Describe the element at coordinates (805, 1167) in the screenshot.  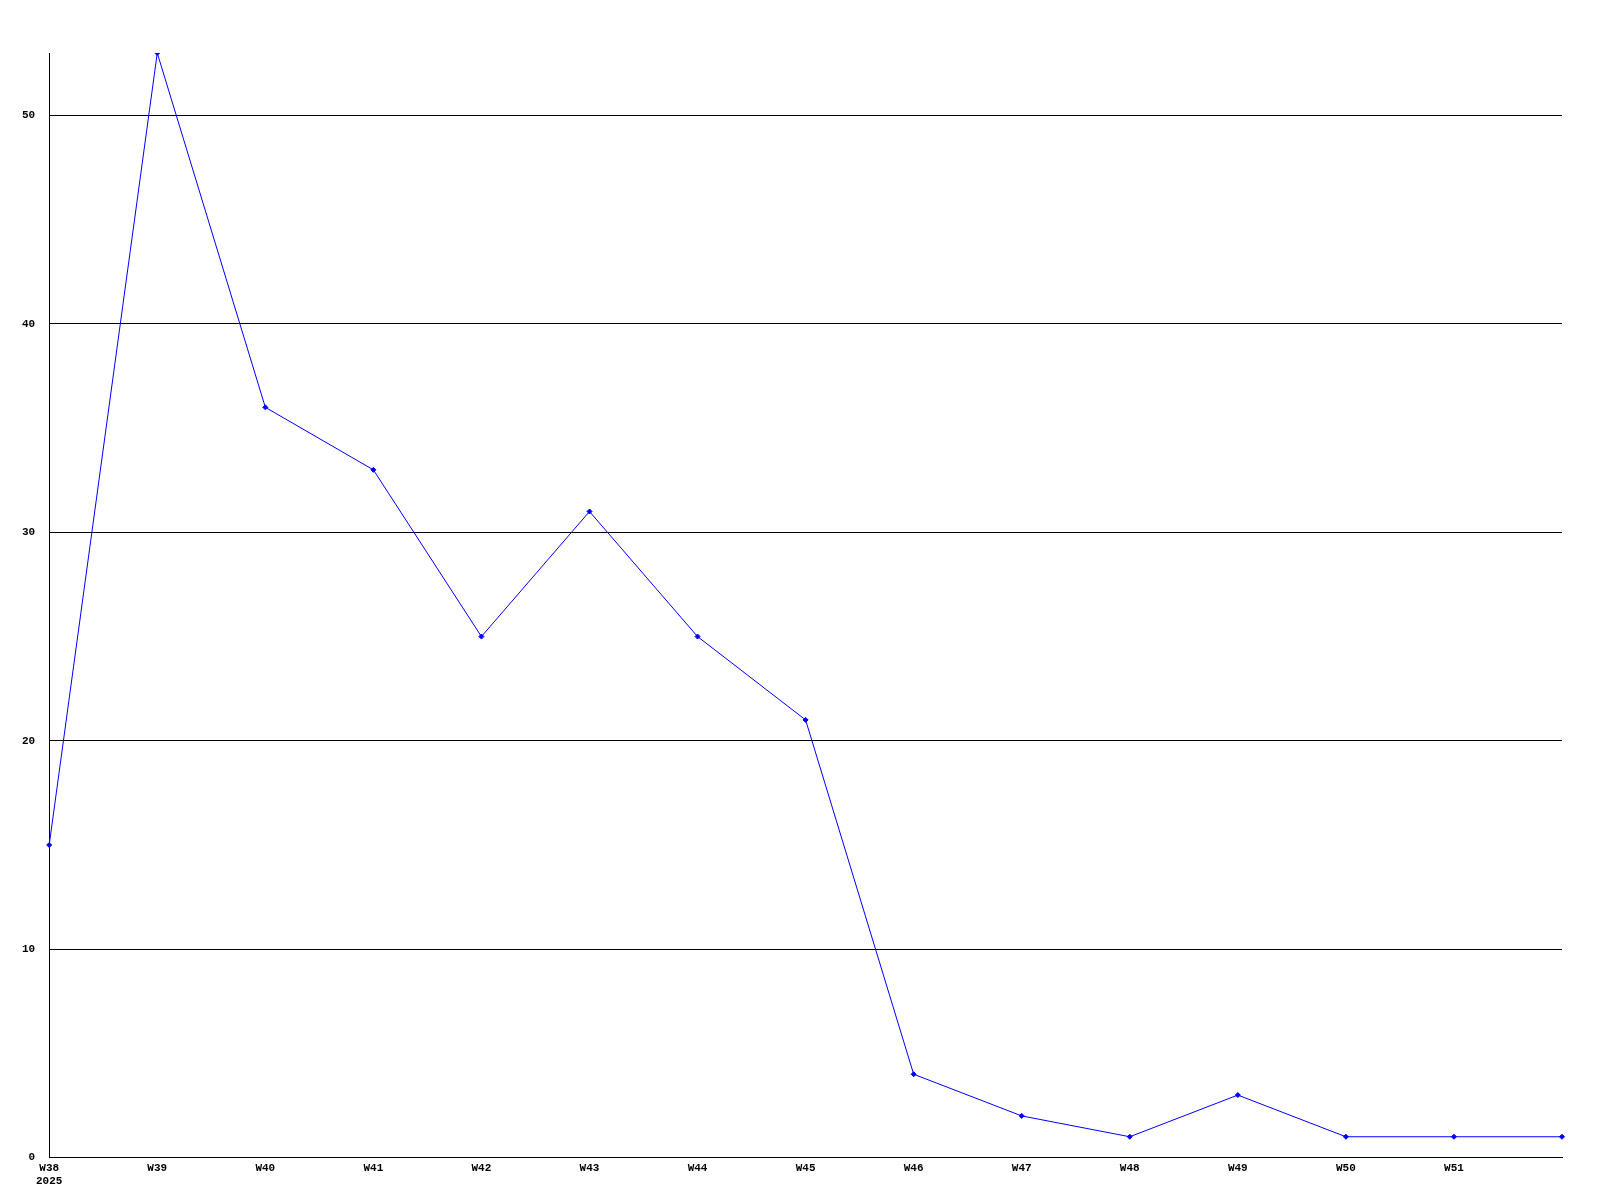
I see `x-tick-label: W45` at that location.